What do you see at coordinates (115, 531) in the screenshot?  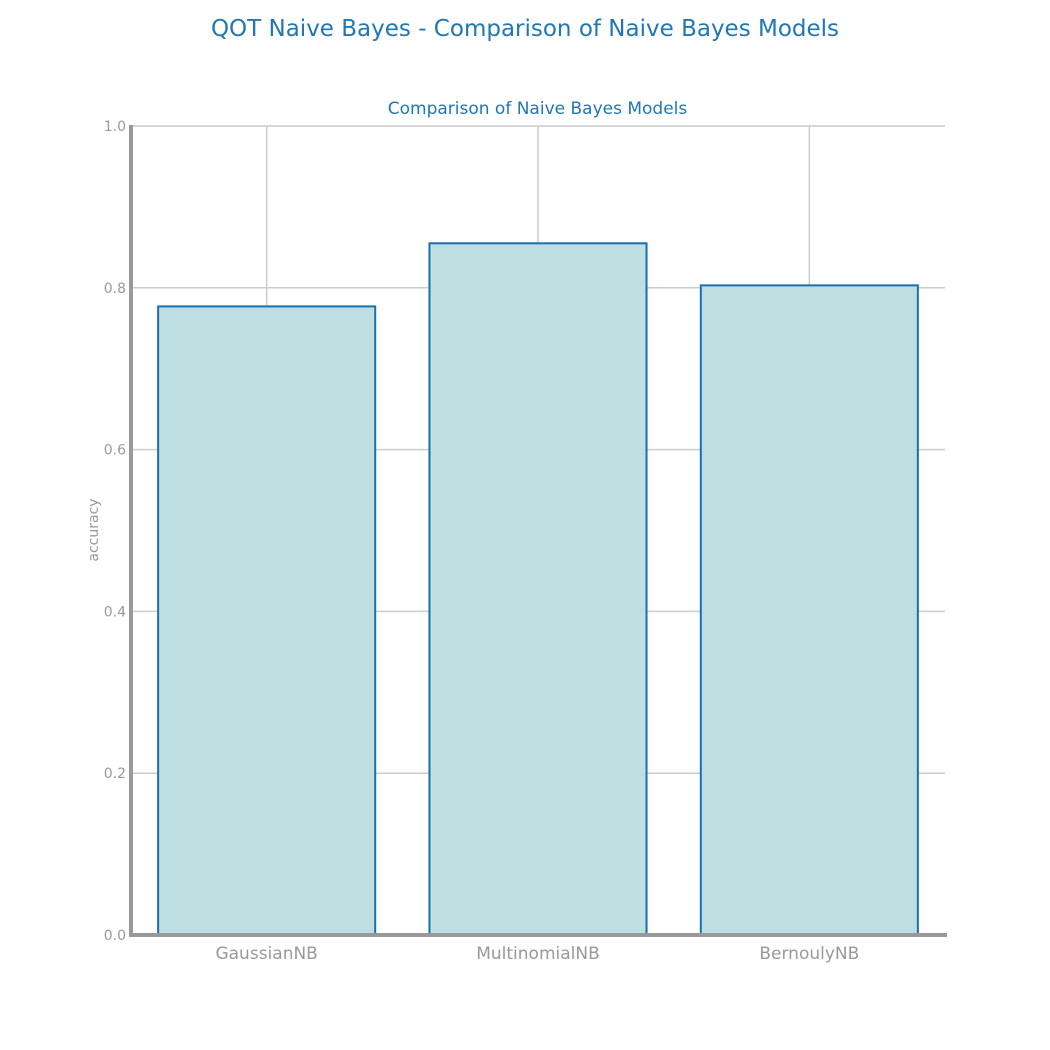 I see `y-tick-labels: 0.0 0.2 0.4 0.6 0.8 1.0` at bounding box center [115, 531].